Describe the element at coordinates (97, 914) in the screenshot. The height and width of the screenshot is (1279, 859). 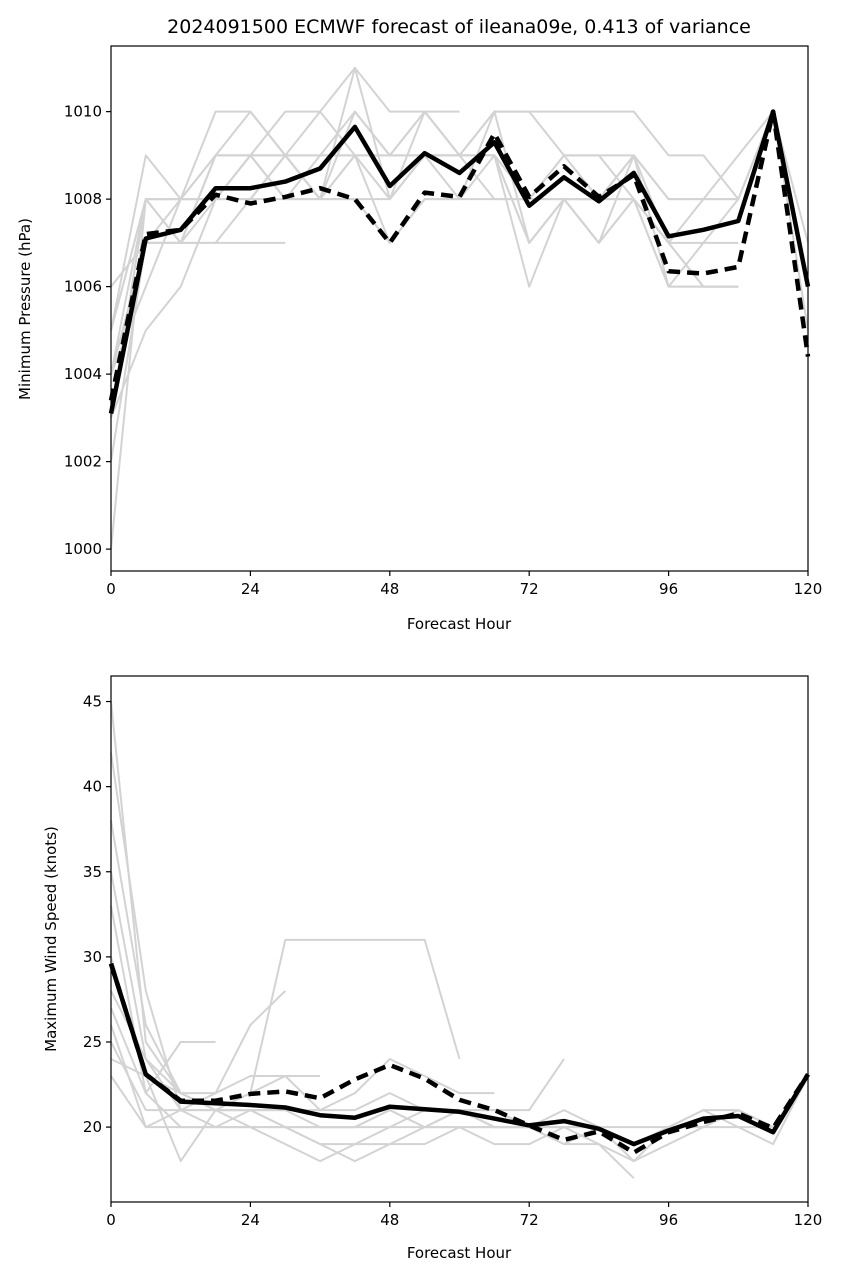
I see `wind-y-ticks: 20 25 30 35 40 45` at that location.